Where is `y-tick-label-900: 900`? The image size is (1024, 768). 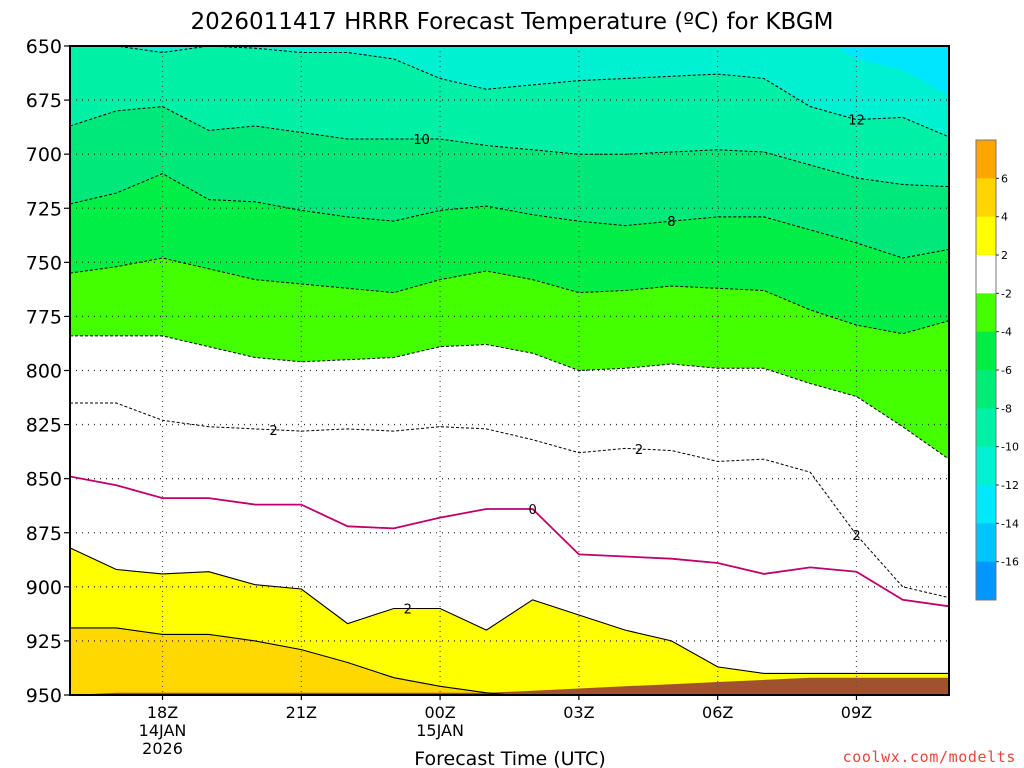
y-tick-label-900: 900 is located at coordinates (44, 588).